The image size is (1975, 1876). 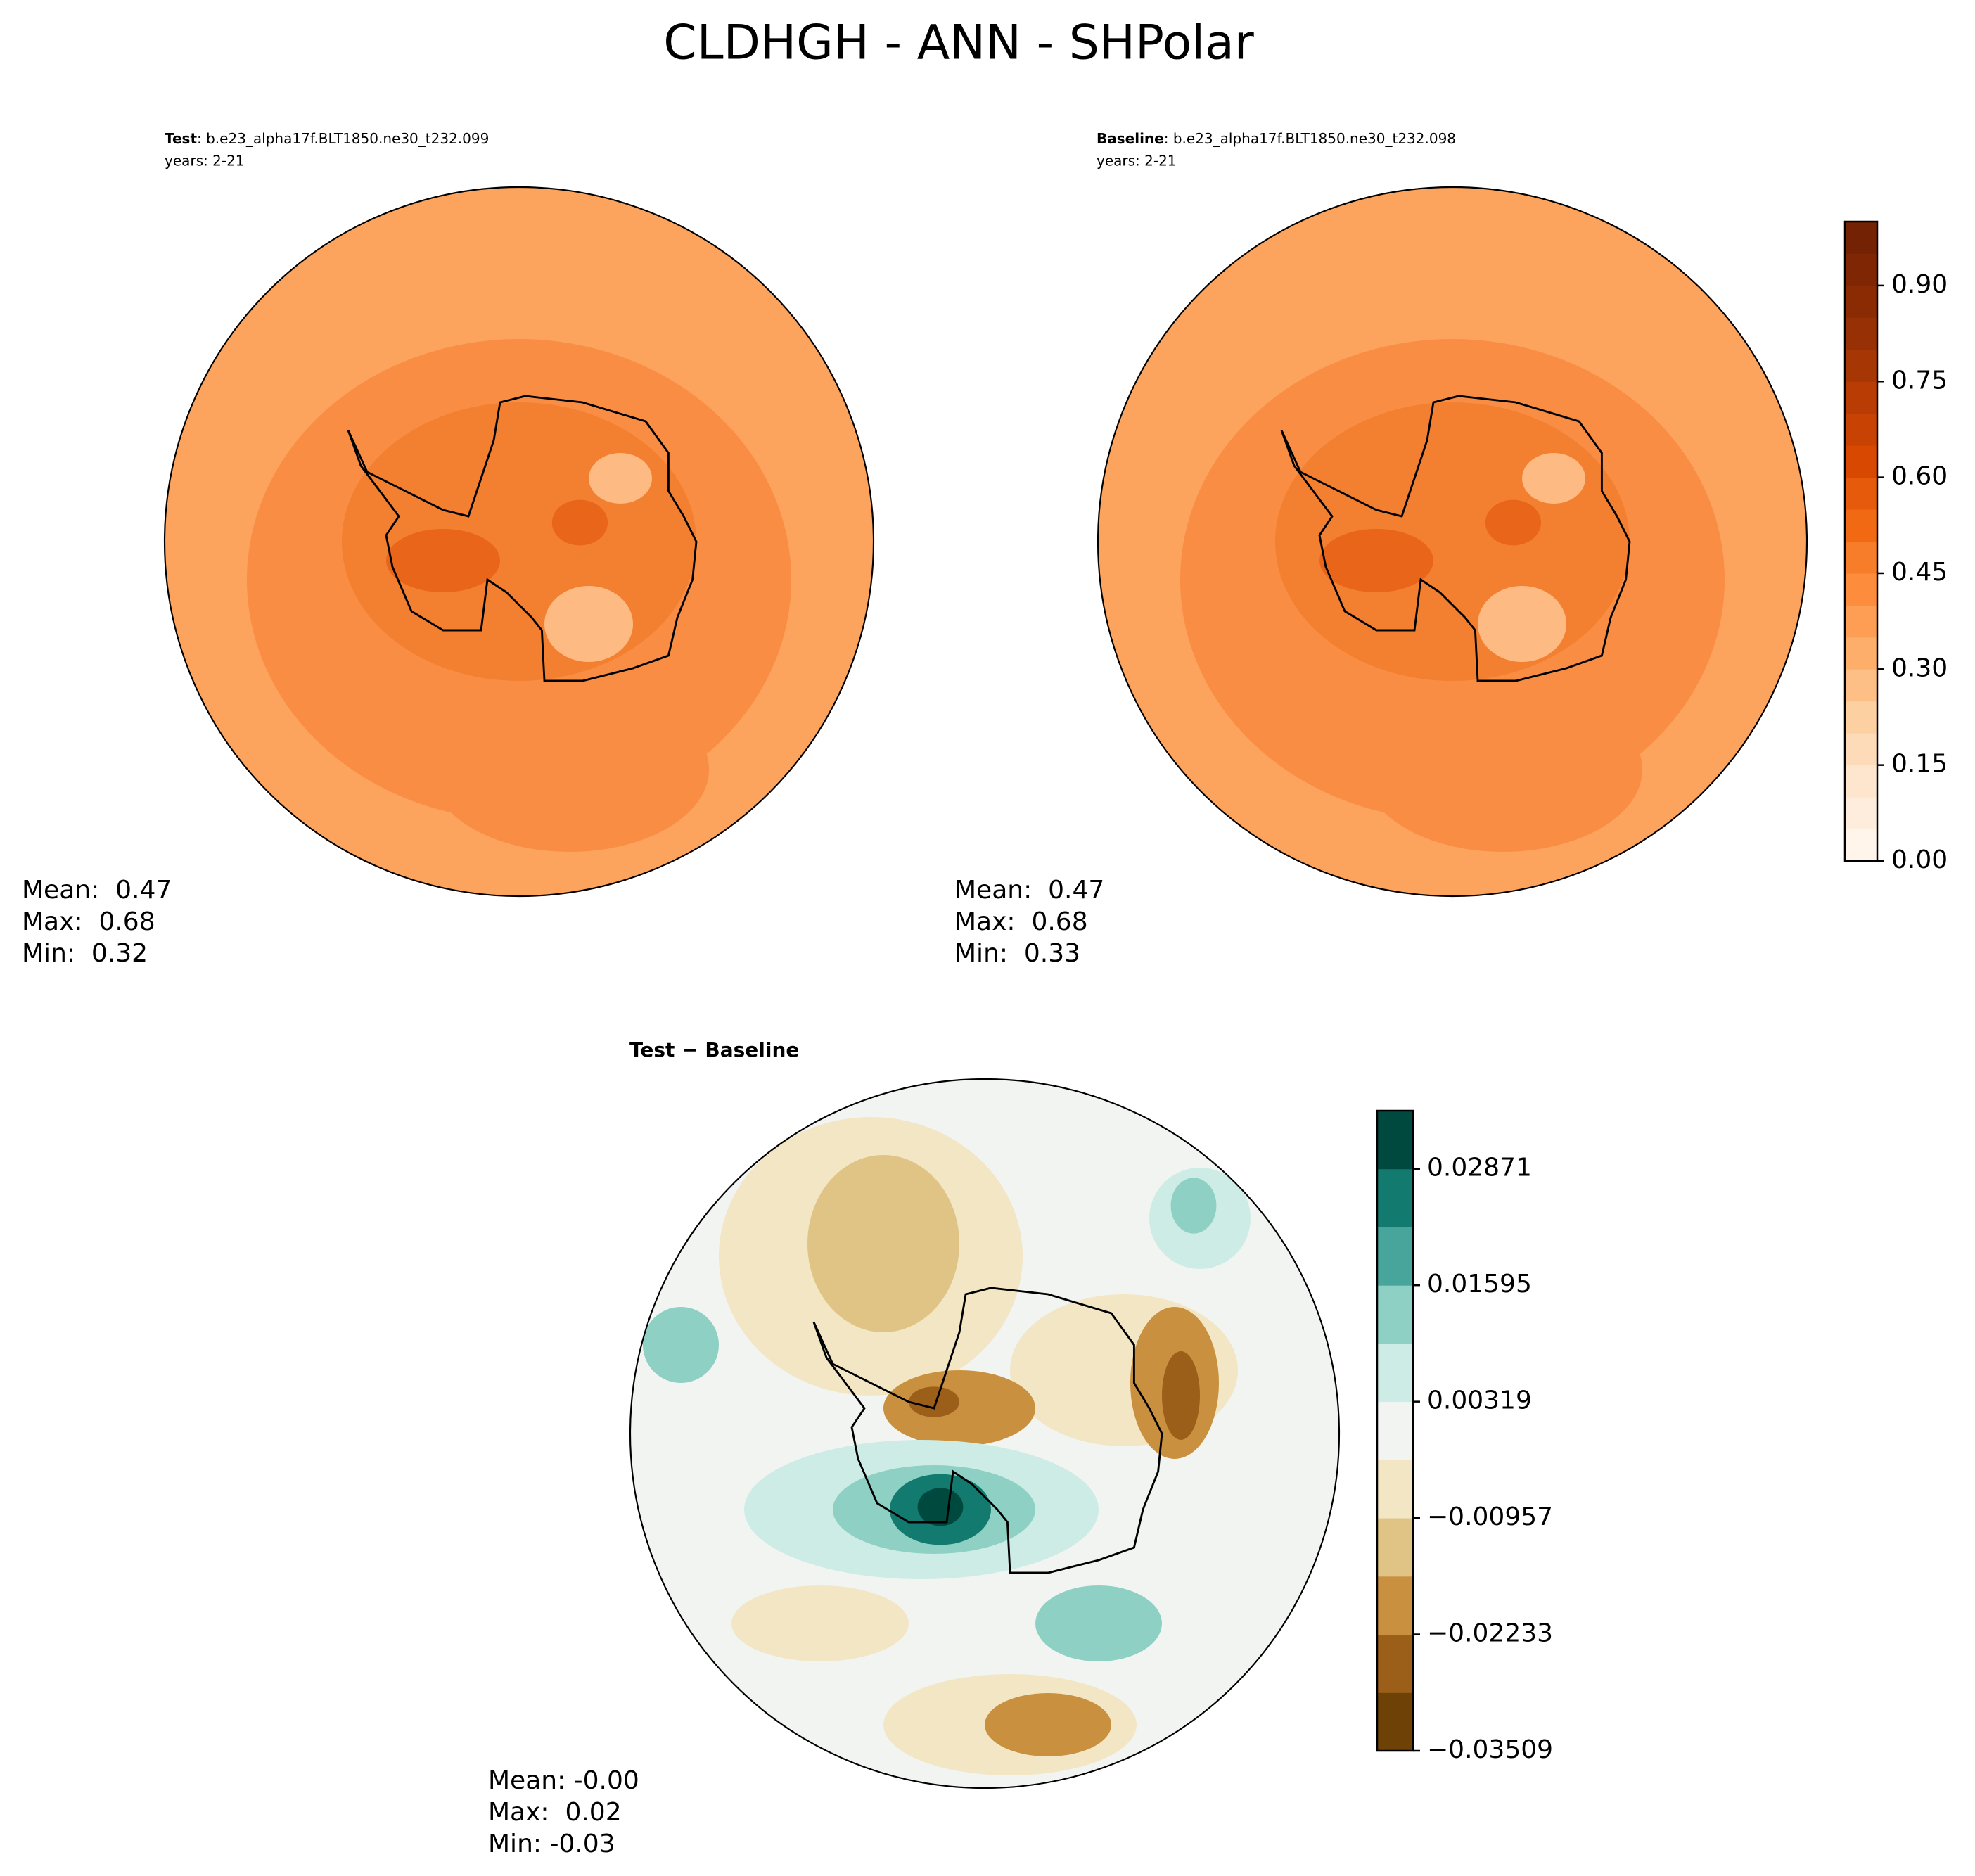 What do you see at coordinates (1479, 1168) in the screenshot?
I see `colorbar-tick-label: 0.02871` at bounding box center [1479, 1168].